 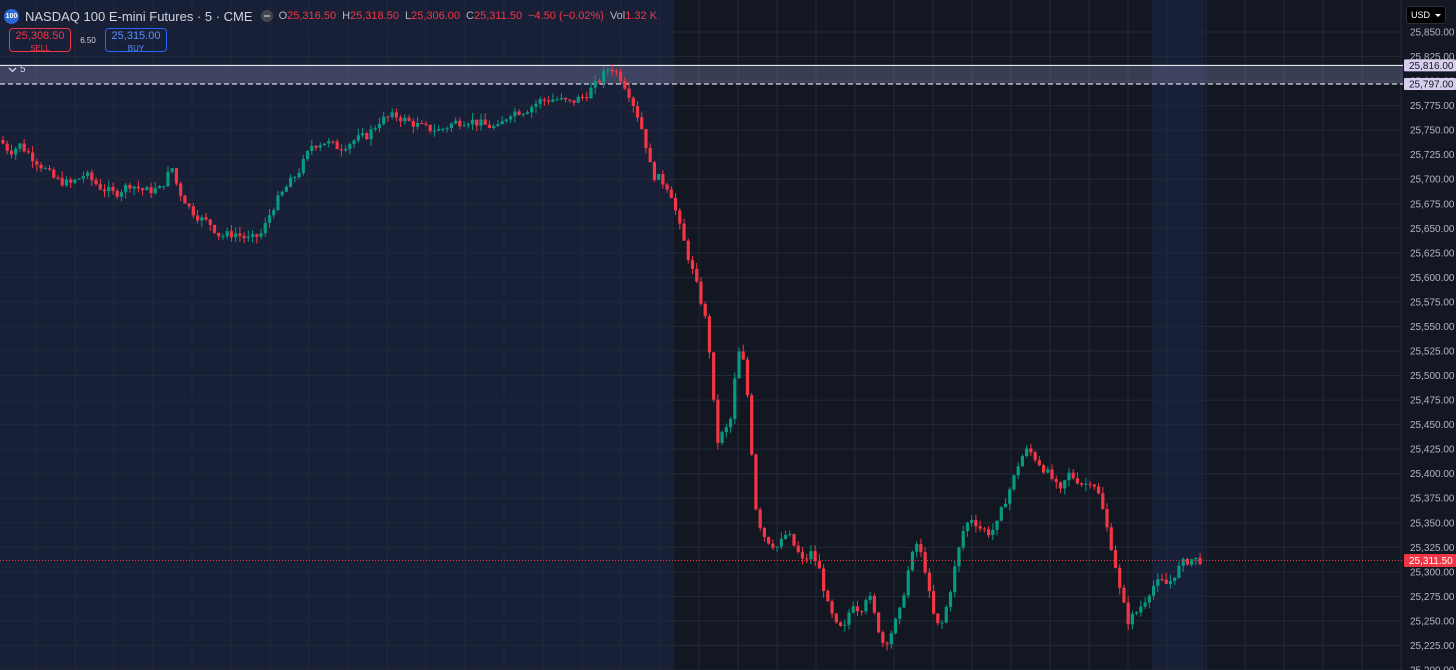 What do you see at coordinates (312, 16) in the screenshot?
I see `open-value: 25,316.50` at bounding box center [312, 16].